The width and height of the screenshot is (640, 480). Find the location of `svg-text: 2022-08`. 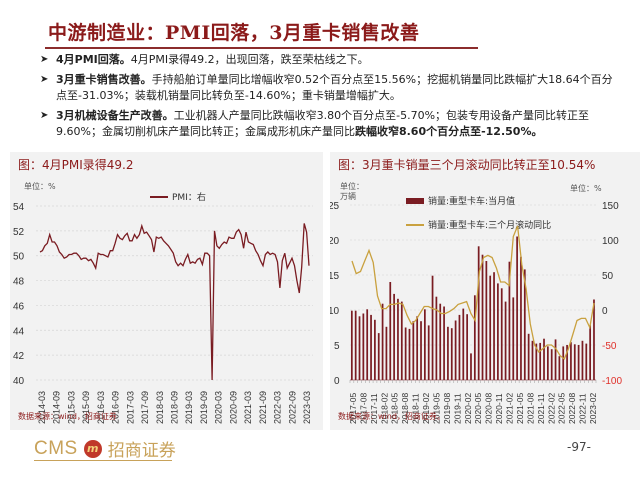

svg-text: 2022-08 is located at coordinates (572, 408).